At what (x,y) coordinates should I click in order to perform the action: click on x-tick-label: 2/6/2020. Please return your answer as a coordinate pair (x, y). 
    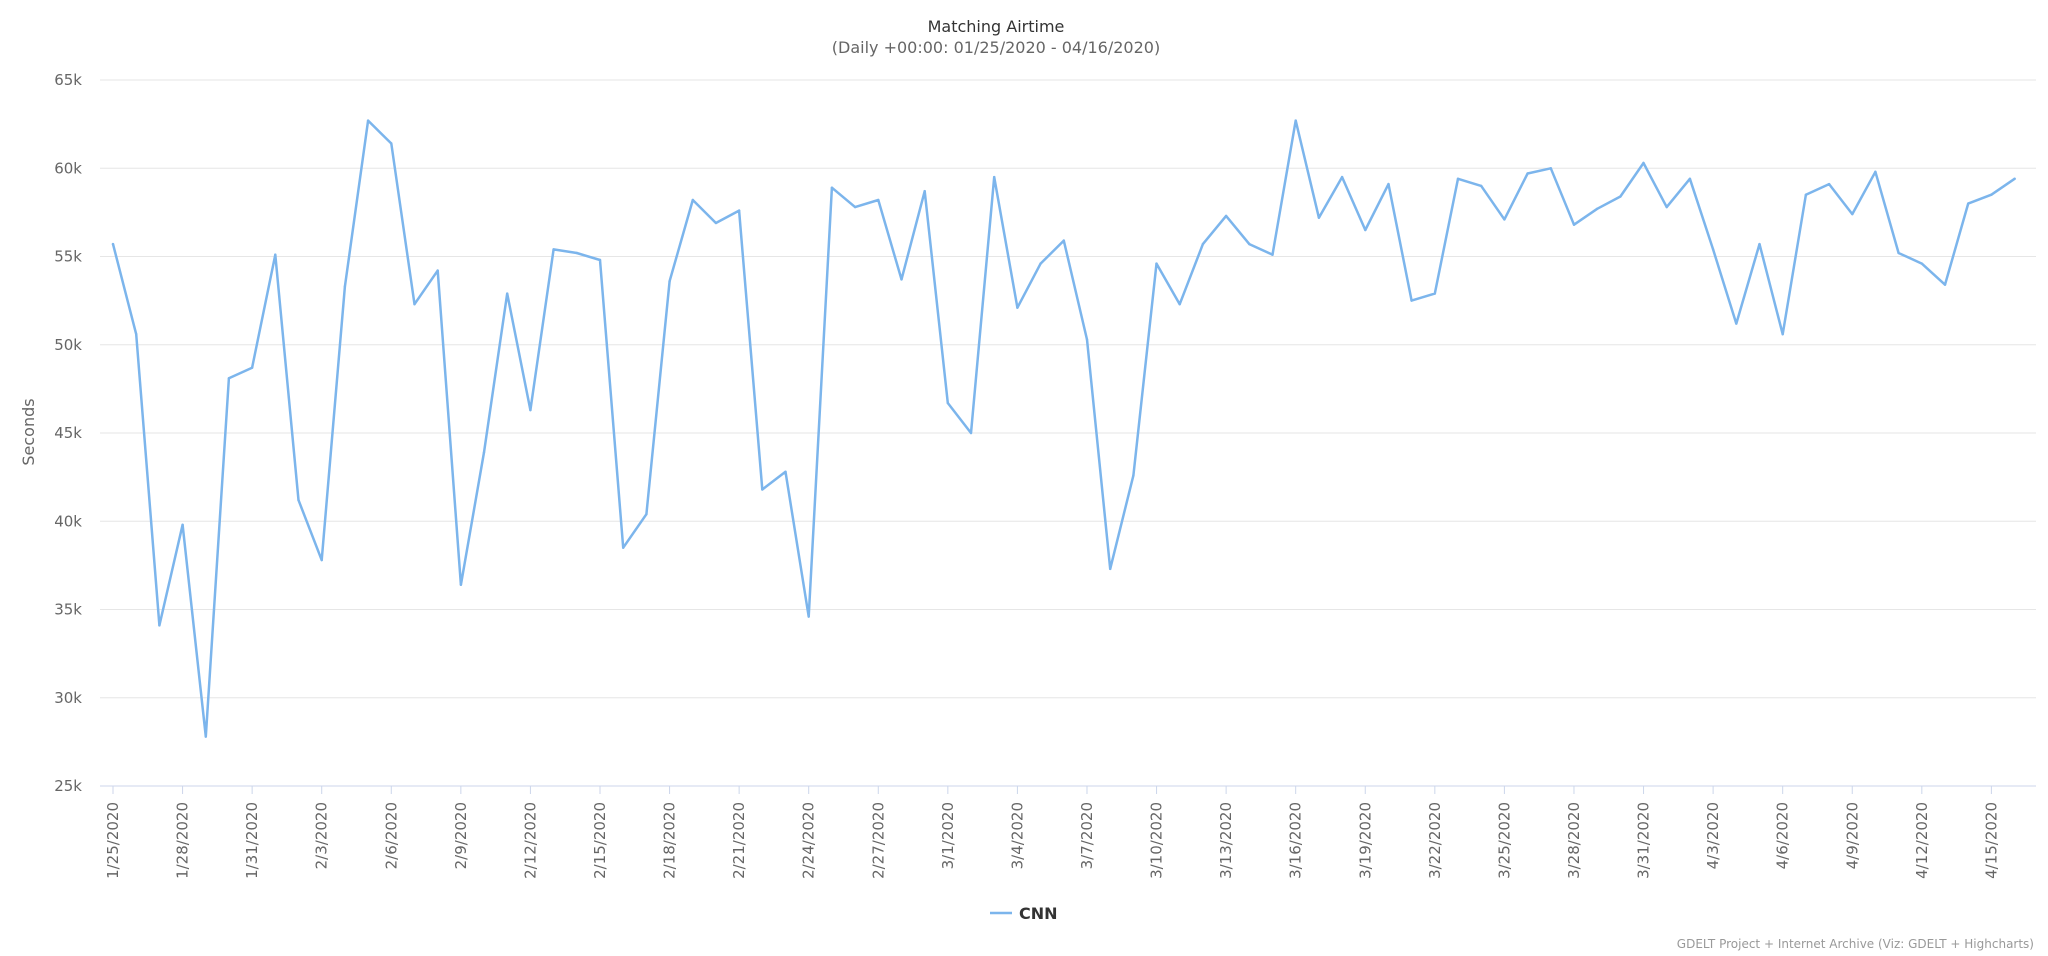
    Looking at the image, I should click on (391, 835).